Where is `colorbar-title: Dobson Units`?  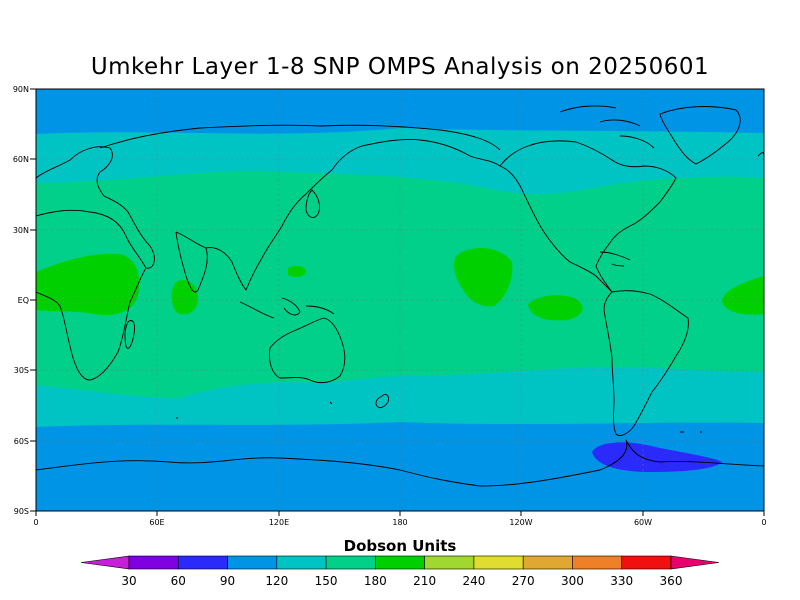 colorbar-title: Dobson Units is located at coordinates (400, 546).